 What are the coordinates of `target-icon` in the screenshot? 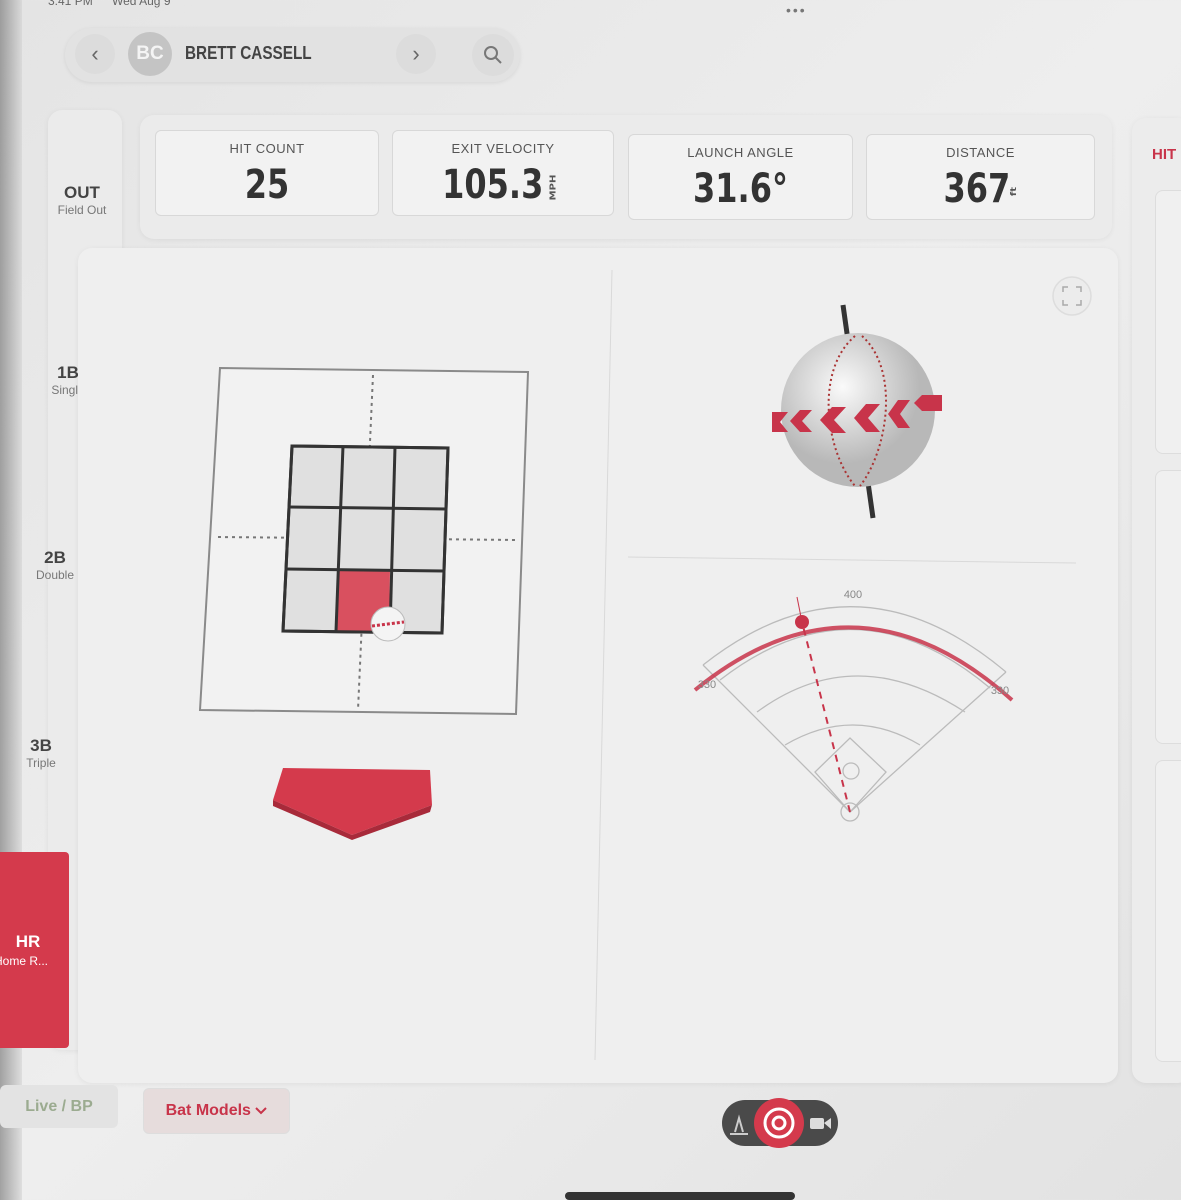 It's located at (779, 1123).